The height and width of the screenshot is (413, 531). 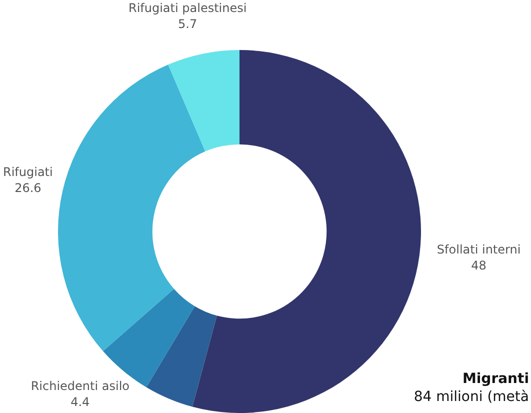 I want to click on data-label: 4.4, so click(x=80, y=402).